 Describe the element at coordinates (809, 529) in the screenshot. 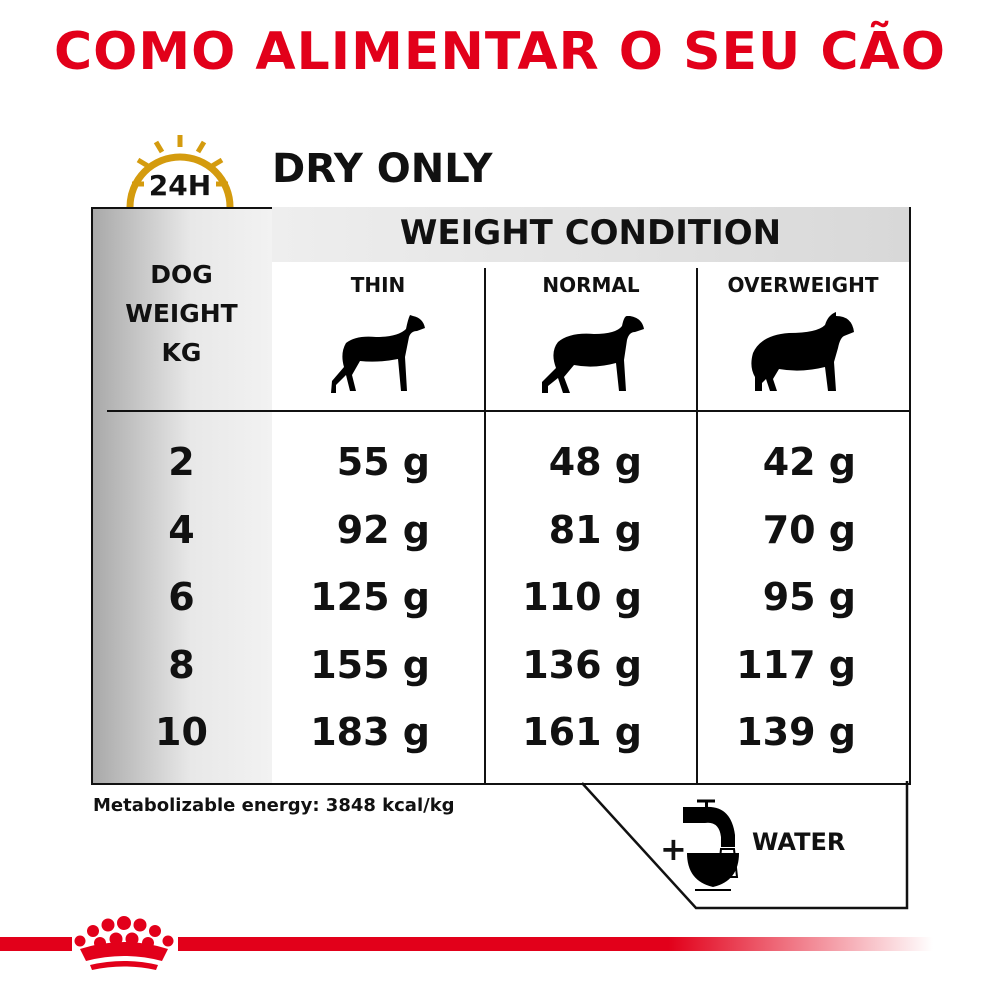

I see `table-cell-overweight: 70 g` at that location.